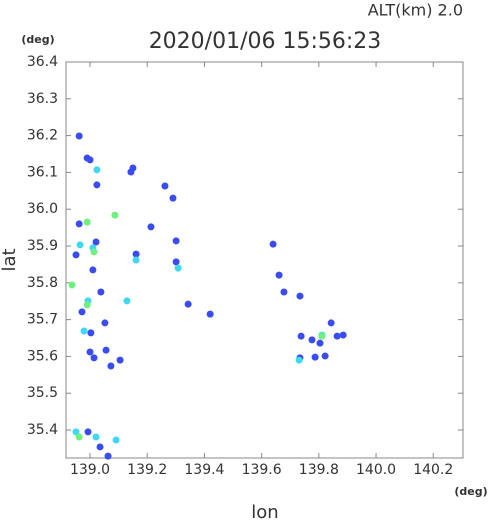  What do you see at coordinates (433, 470) in the screenshot?
I see `x-tick-label: 140.2` at bounding box center [433, 470].